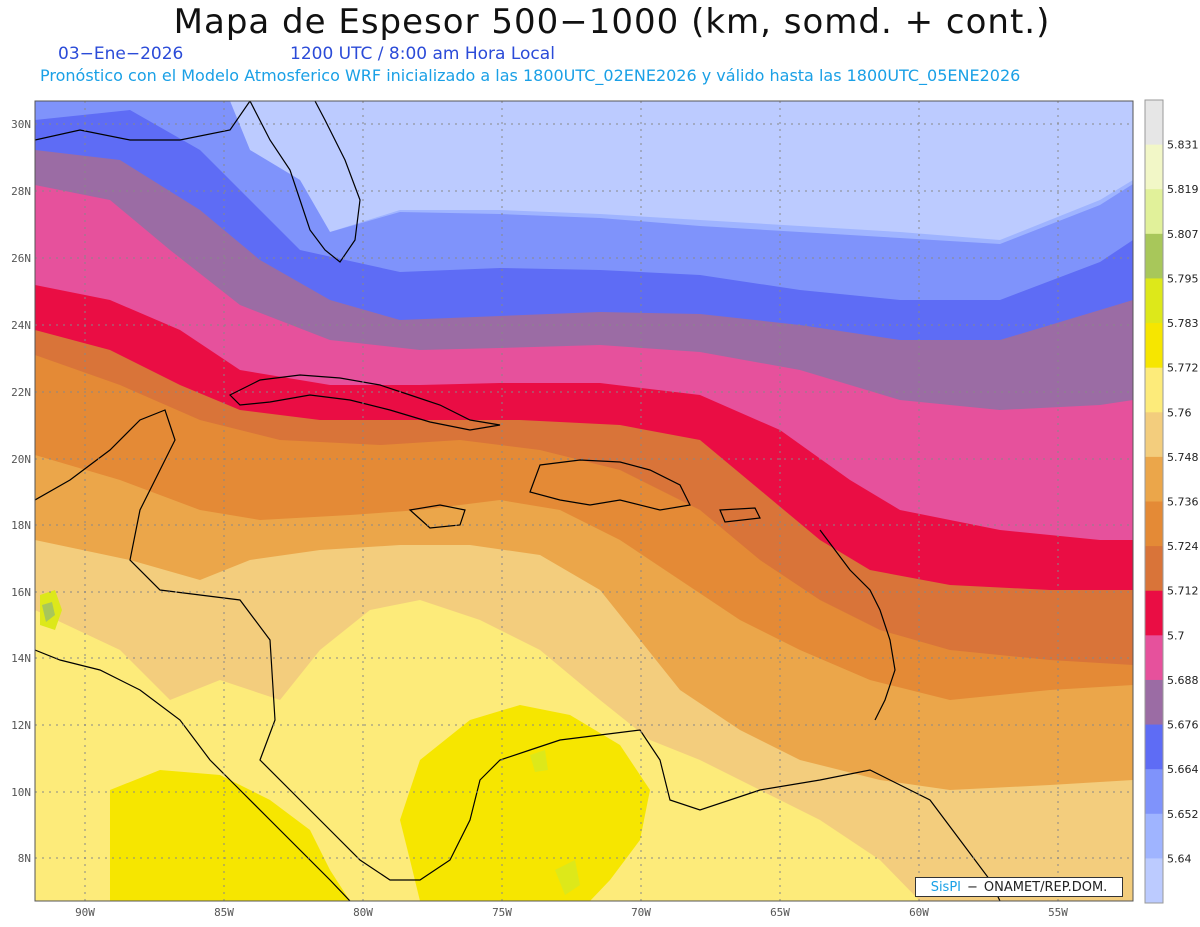 The width and height of the screenshot is (1200, 927). I want to click on lat-tick-10n: 10N, so click(21, 792).